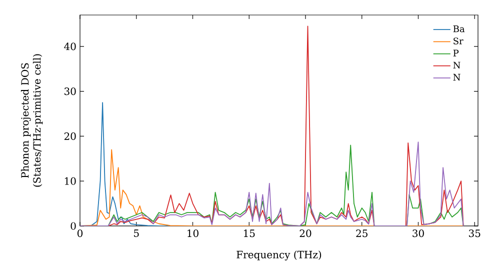 This screenshot has height=280, width=500. Describe the element at coordinates (306, 234) in the screenshot. I see `x-tick-label: 20` at that location.